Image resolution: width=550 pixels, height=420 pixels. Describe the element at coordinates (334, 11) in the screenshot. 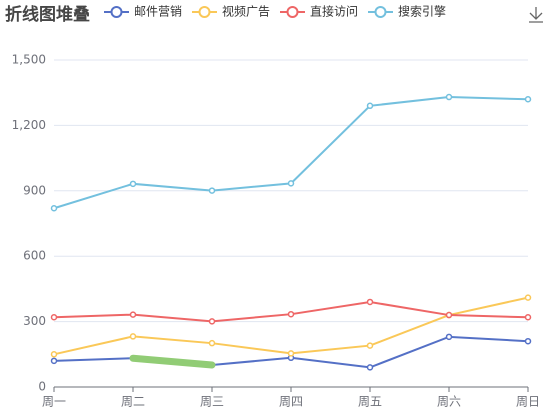

I see `legend-label: 直接访问` at that location.